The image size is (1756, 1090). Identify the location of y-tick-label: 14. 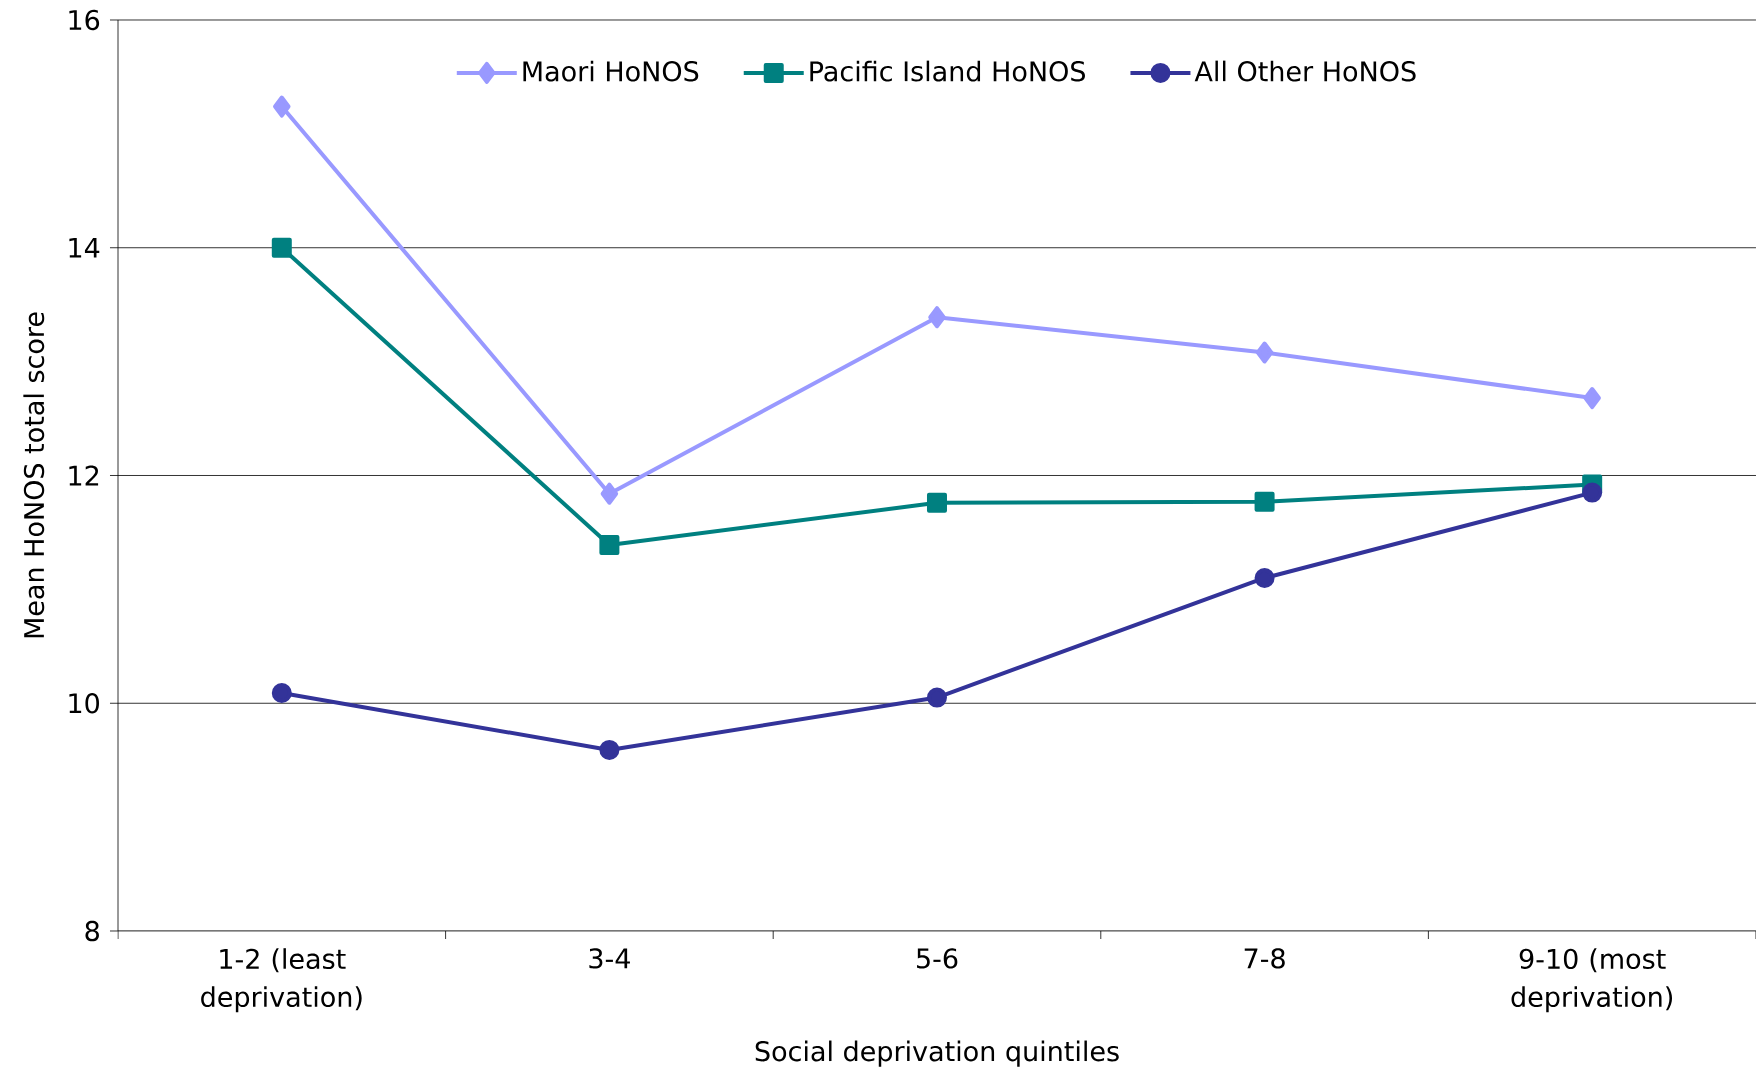
(84, 247).